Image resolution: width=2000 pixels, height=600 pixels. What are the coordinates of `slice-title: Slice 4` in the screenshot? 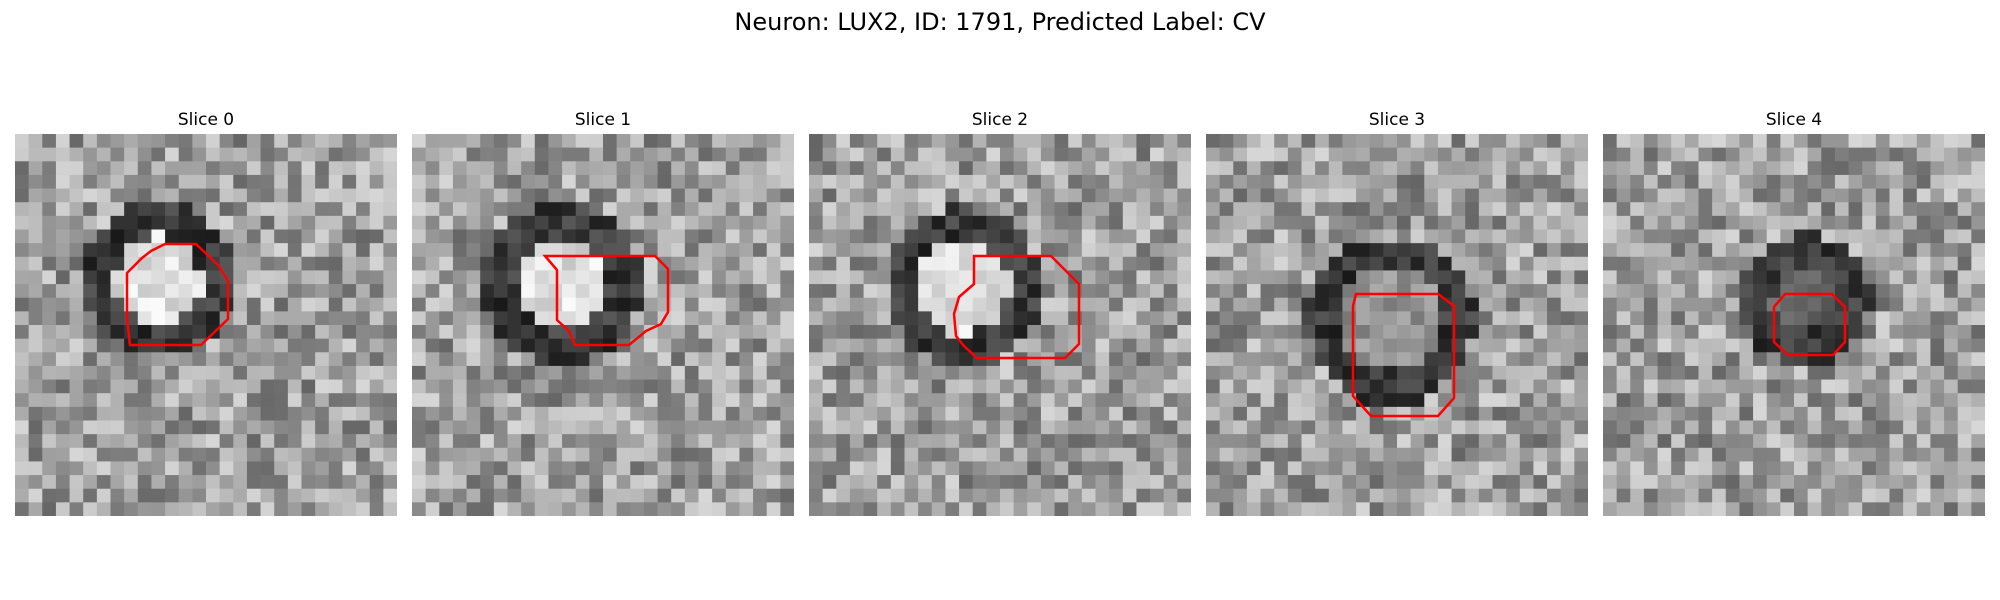 It's located at (1794, 120).